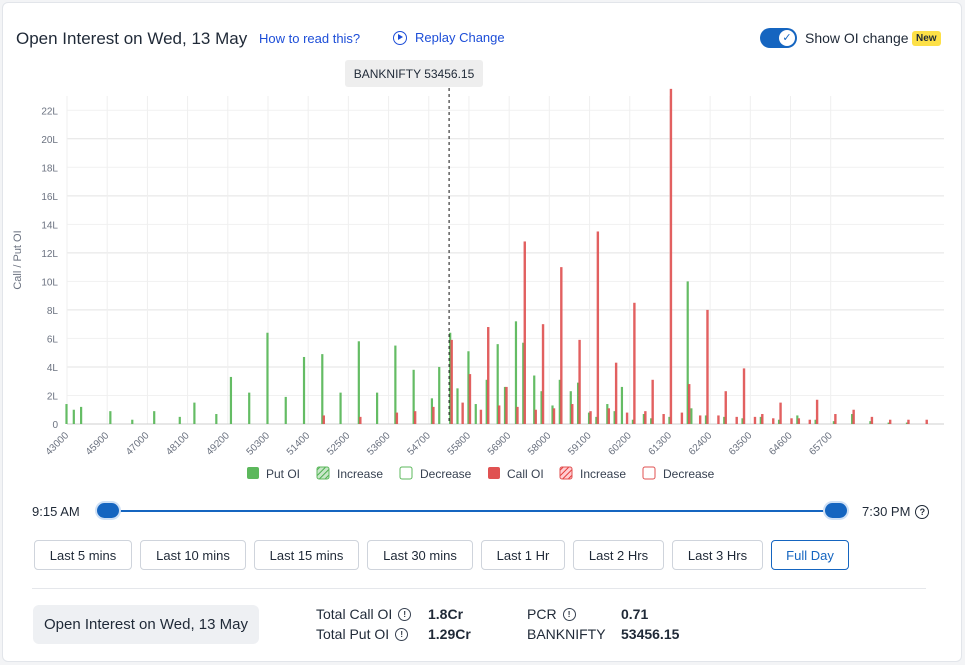 The height and width of the screenshot is (665, 965). What do you see at coordinates (926, 38) in the screenshot?
I see `new-badge: New` at bounding box center [926, 38].